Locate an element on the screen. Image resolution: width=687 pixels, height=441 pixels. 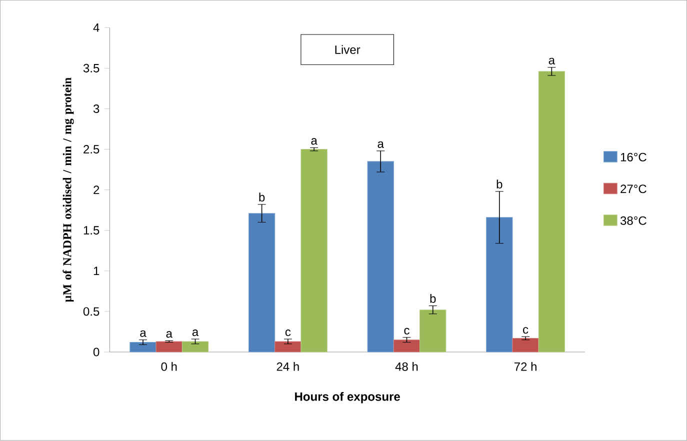
y-tick-label: 2.5 is located at coordinates (92, 149).